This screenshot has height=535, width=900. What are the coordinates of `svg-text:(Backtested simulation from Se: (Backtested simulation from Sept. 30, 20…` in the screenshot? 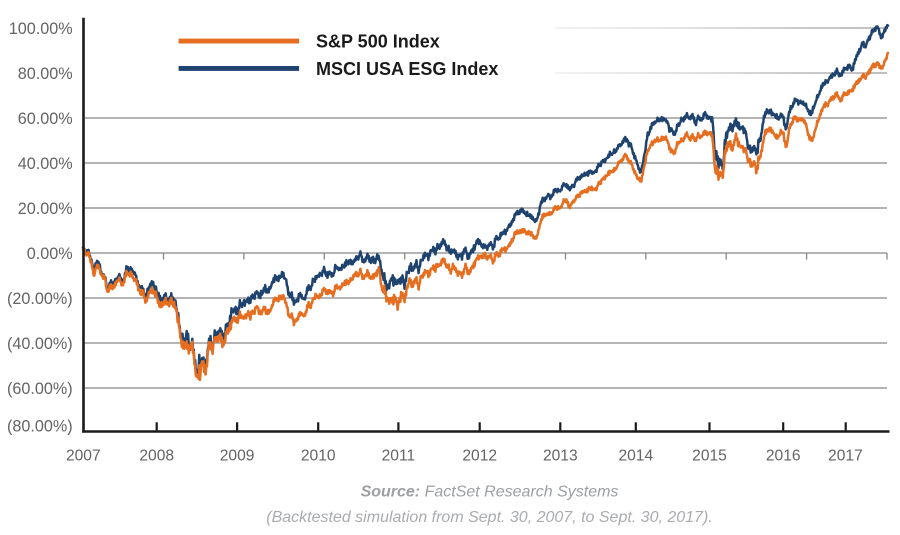 It's located at (489, 517).